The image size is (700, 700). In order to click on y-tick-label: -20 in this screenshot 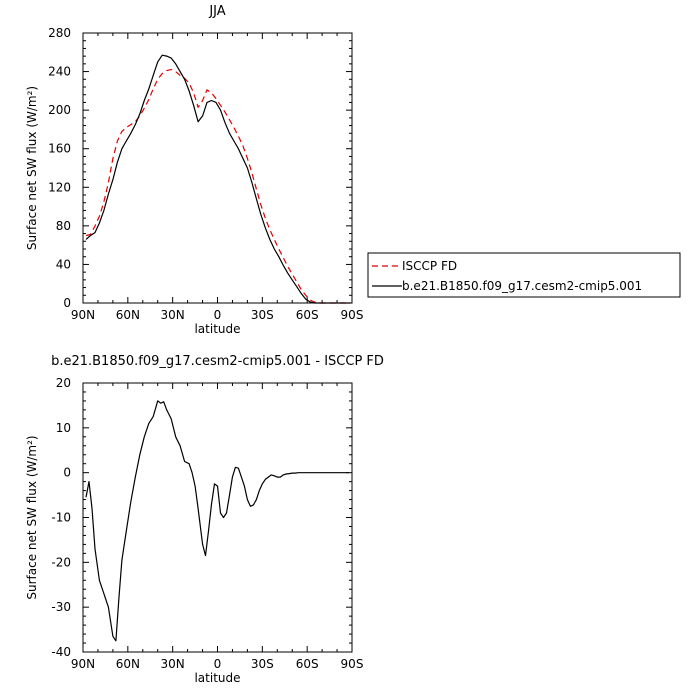, I will do `click(61, 562)`.